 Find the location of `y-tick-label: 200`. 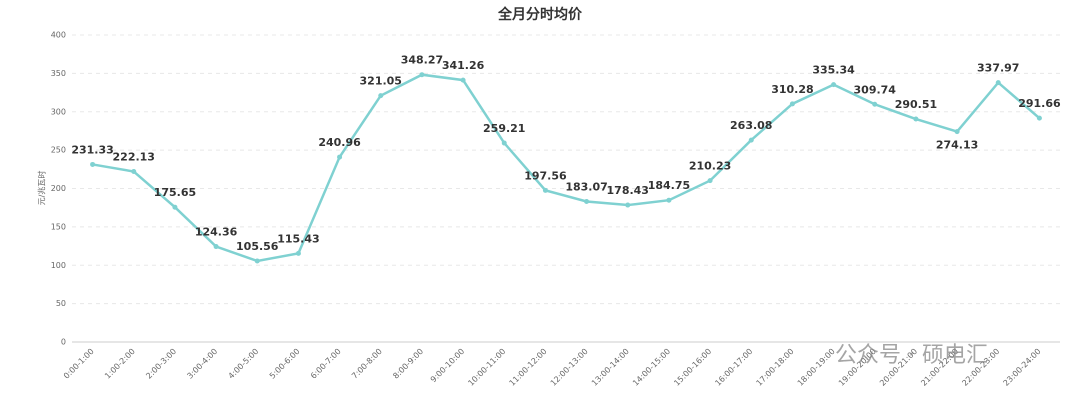

y-tick-label: 200 is located at coordinates (58, 188).